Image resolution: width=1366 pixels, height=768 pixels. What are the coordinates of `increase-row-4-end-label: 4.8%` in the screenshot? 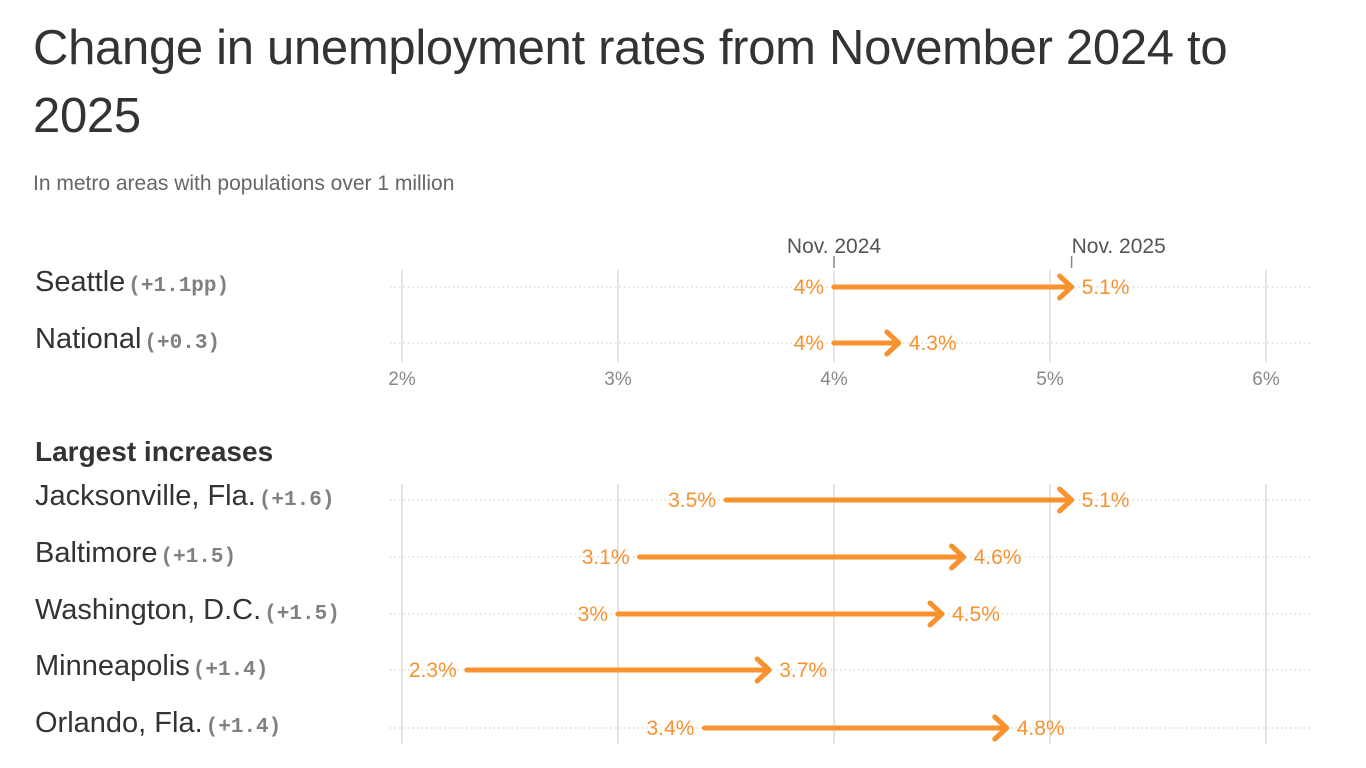 It's located at (1041, 728).